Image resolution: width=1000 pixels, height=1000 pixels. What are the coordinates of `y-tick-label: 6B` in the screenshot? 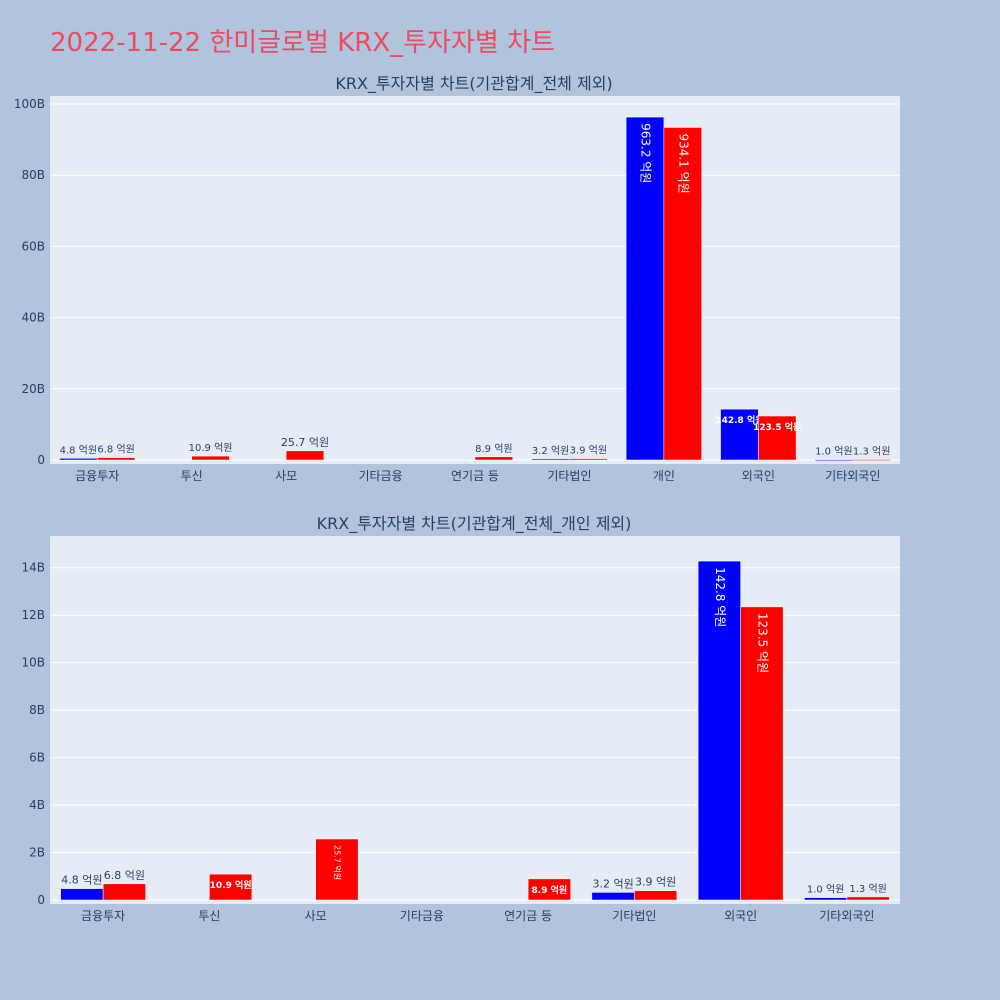 It's located at (37, 758).